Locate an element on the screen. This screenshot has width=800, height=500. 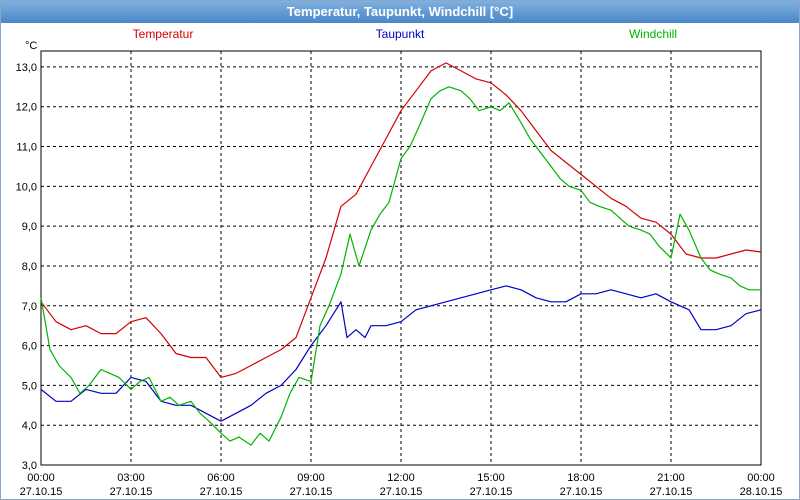
y-tick-label: 8,0 is located at coordinates (29, 267).